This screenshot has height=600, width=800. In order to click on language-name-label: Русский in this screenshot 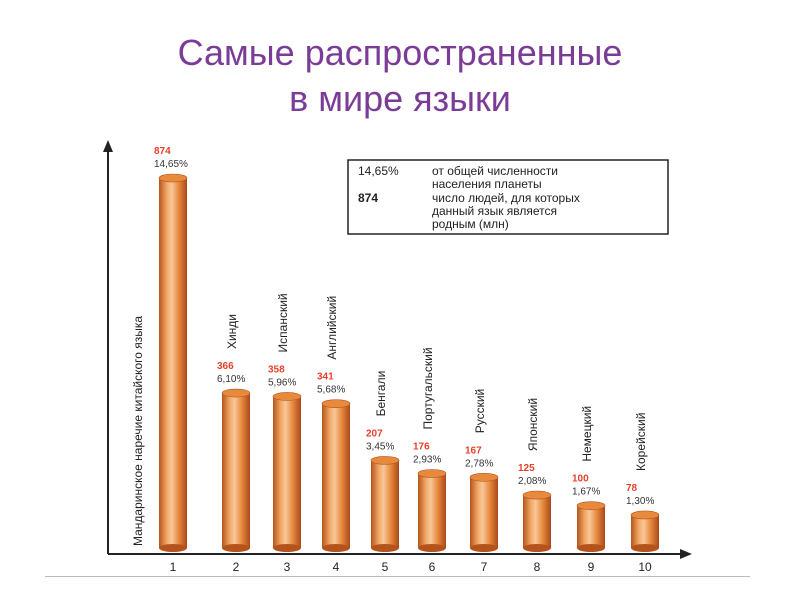, I will do `click(480, 411)`.